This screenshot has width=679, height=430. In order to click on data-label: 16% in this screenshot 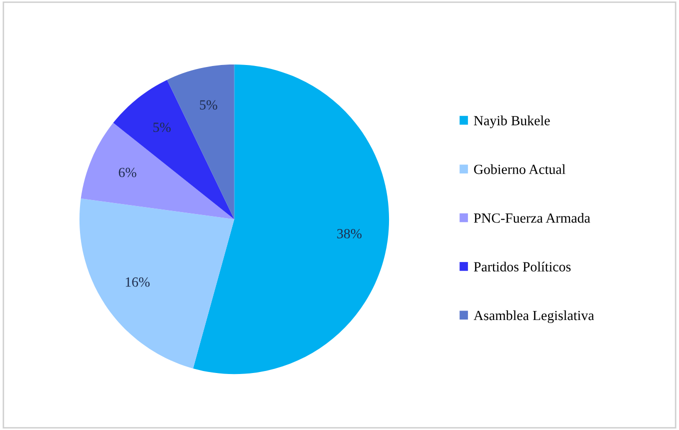, I will do `click(138, 282)`.